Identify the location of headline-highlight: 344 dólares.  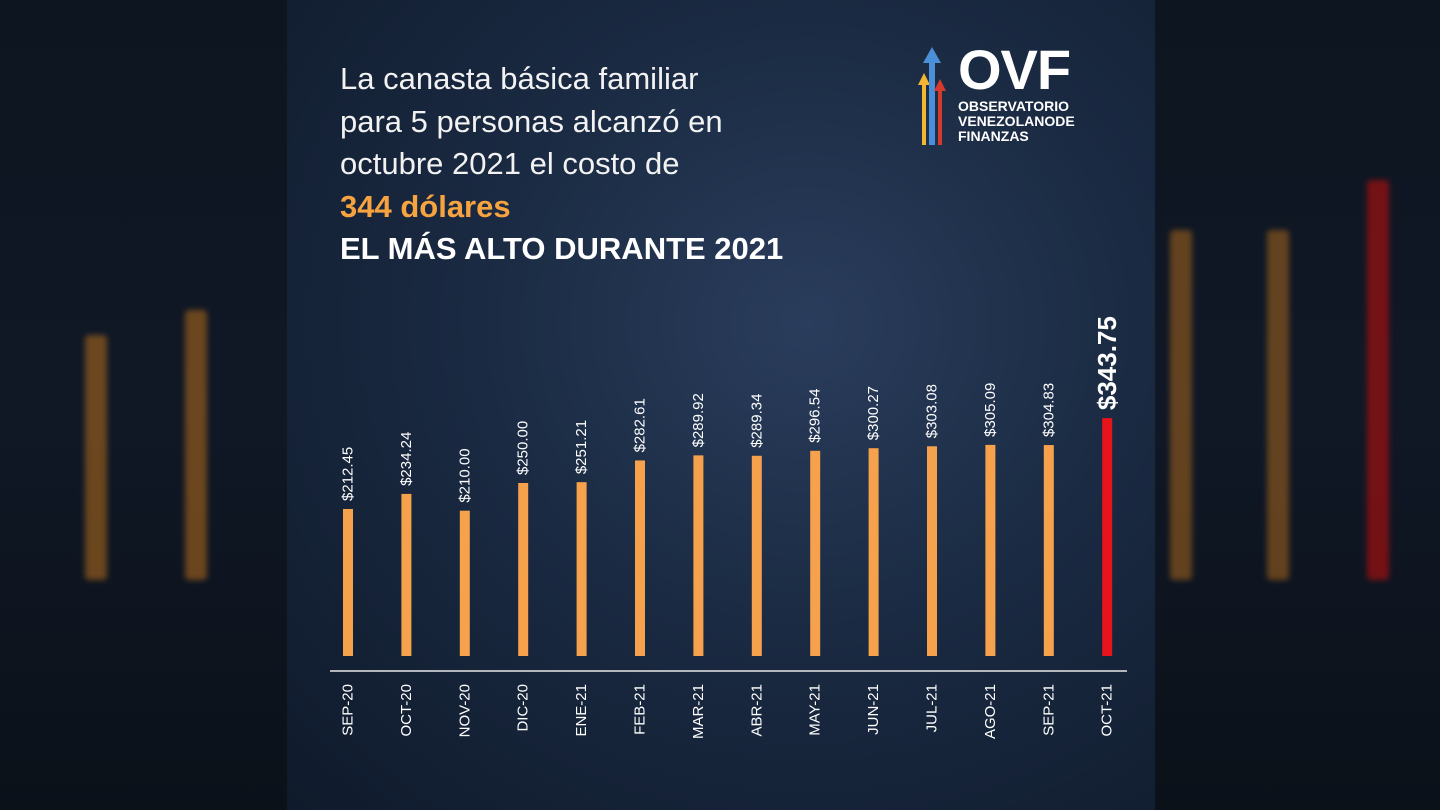
(425, 206).